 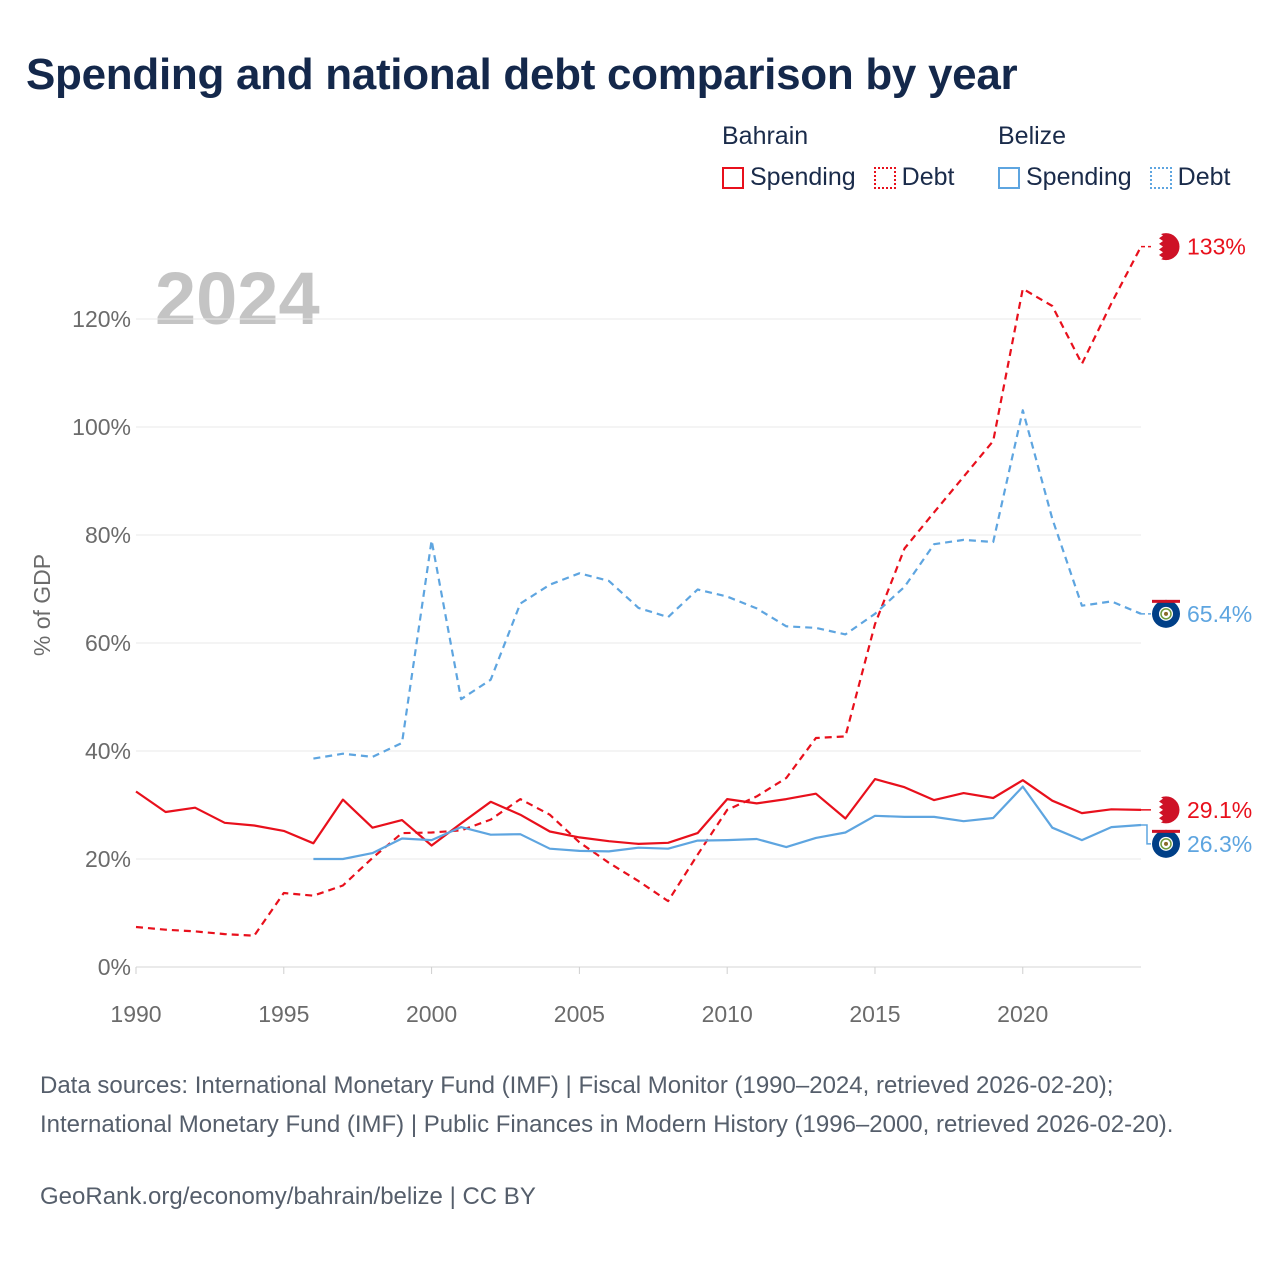 What do you see at coordinates (838, 157) in the screenshot?
I see `legend-group-bahrain: Bahrain Spending Debt` at bounding box center [838, 157].